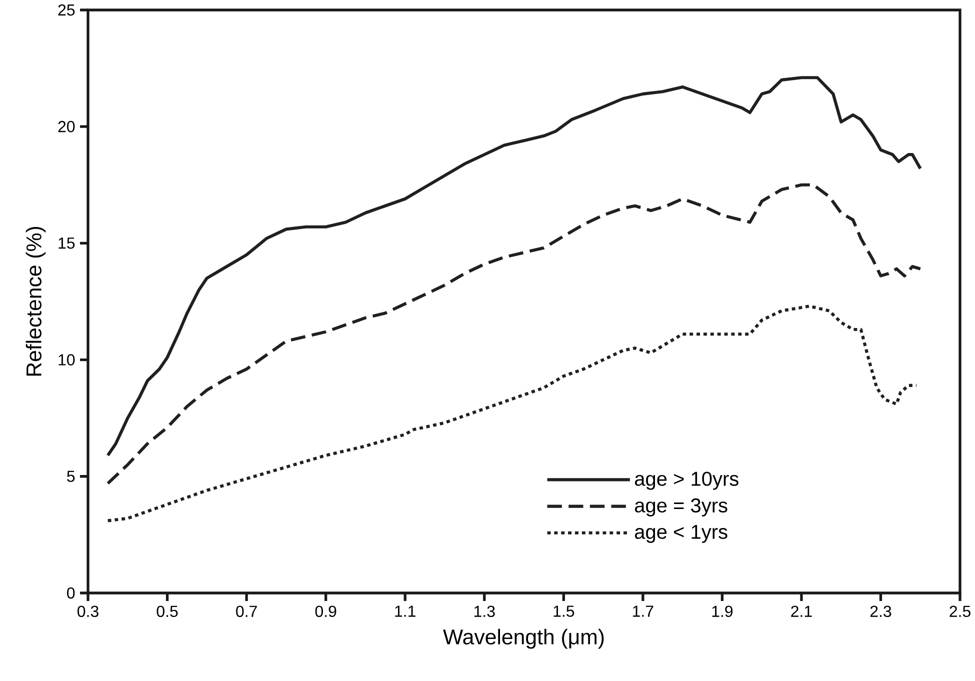 This screenshot has height=681, width=975. Describe the element at coordinates (405, 611) in the screenshot. I see `x-tick-label: 1.1` at that location.